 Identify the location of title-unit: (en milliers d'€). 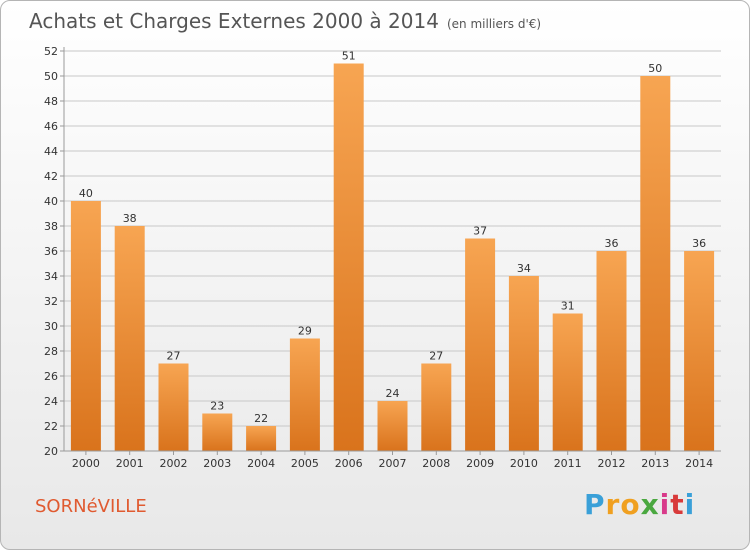
(494, 24).